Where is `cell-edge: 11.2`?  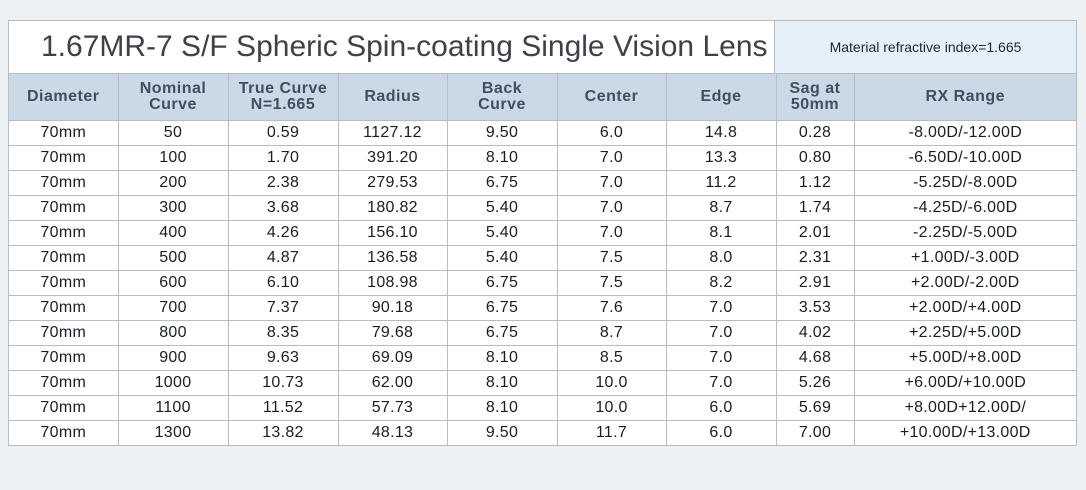 cell-edge: 11.2 is located at coordinates (721, 183).